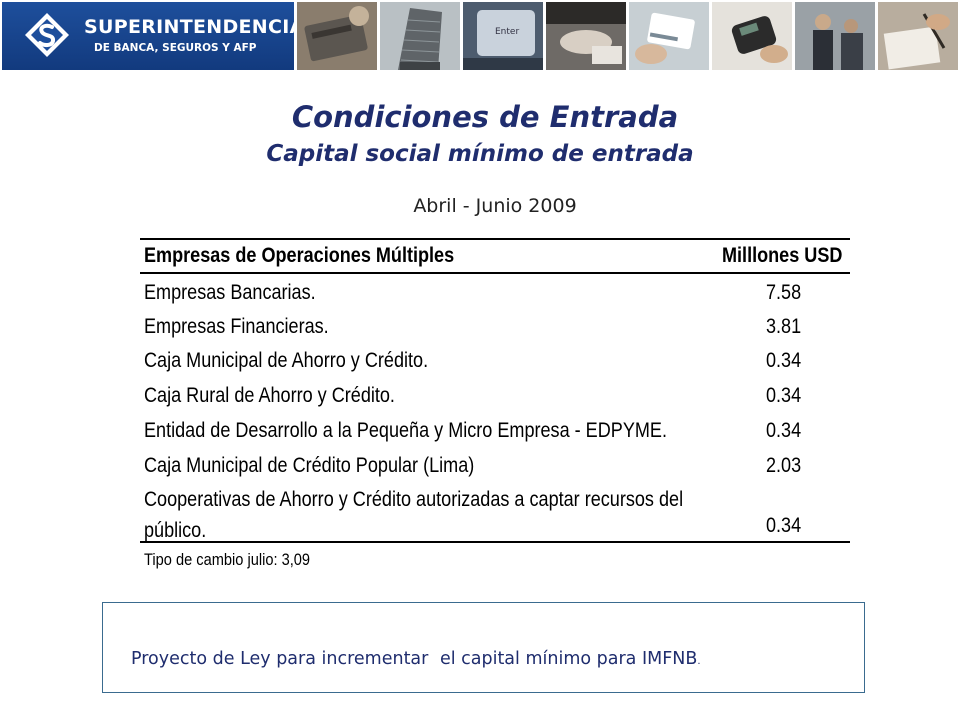 This screenshot has width=960, height=720. Describe the element at coordinates (495, 361) in the screenshot. I see `table-row: Caja Municipal de Ahorro y Crédito. 0.34` at that location.